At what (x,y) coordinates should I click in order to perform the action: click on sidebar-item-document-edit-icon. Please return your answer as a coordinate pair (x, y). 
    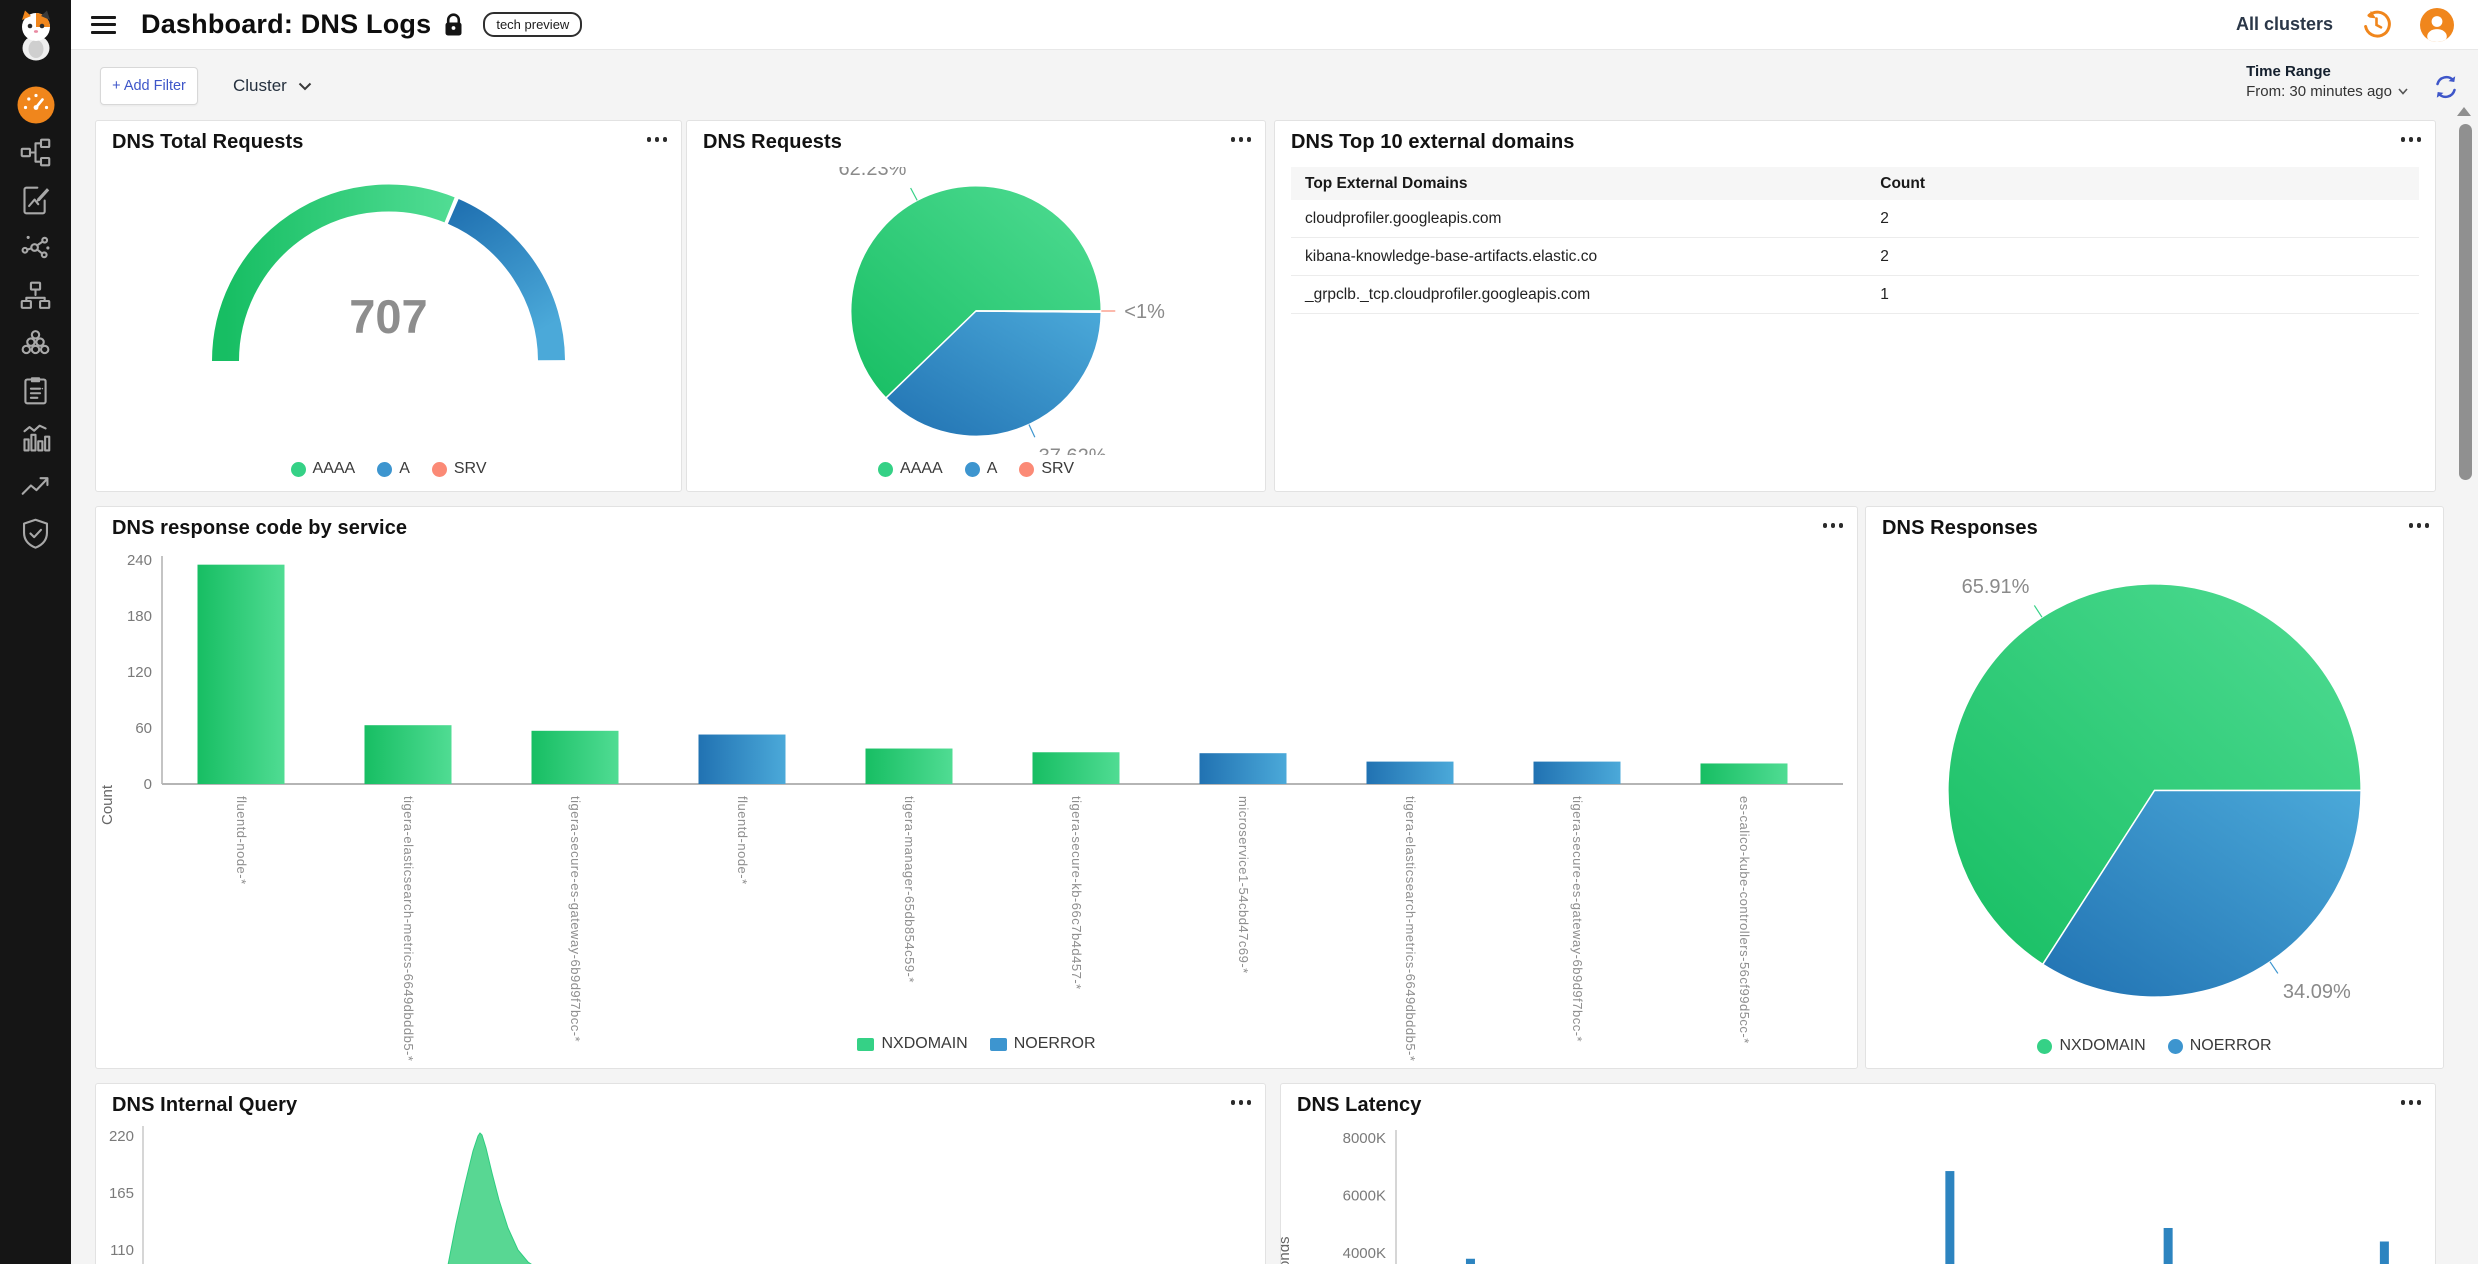
    Looking at the image, I should click on (35, 200).